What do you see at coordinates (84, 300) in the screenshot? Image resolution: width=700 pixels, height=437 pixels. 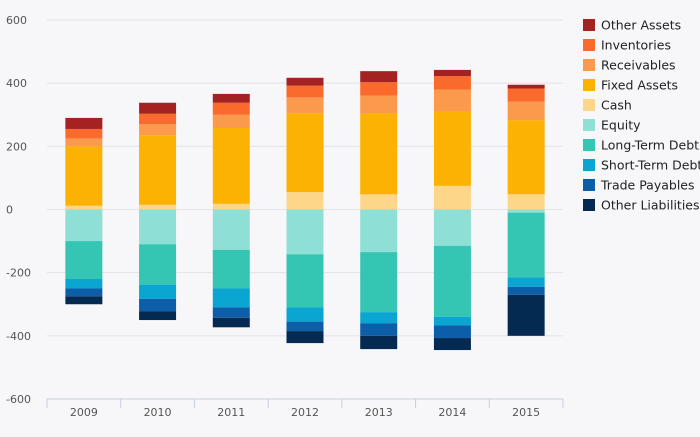 I see `bar-other-liabilities-2009` at bounding box center [84, 300].